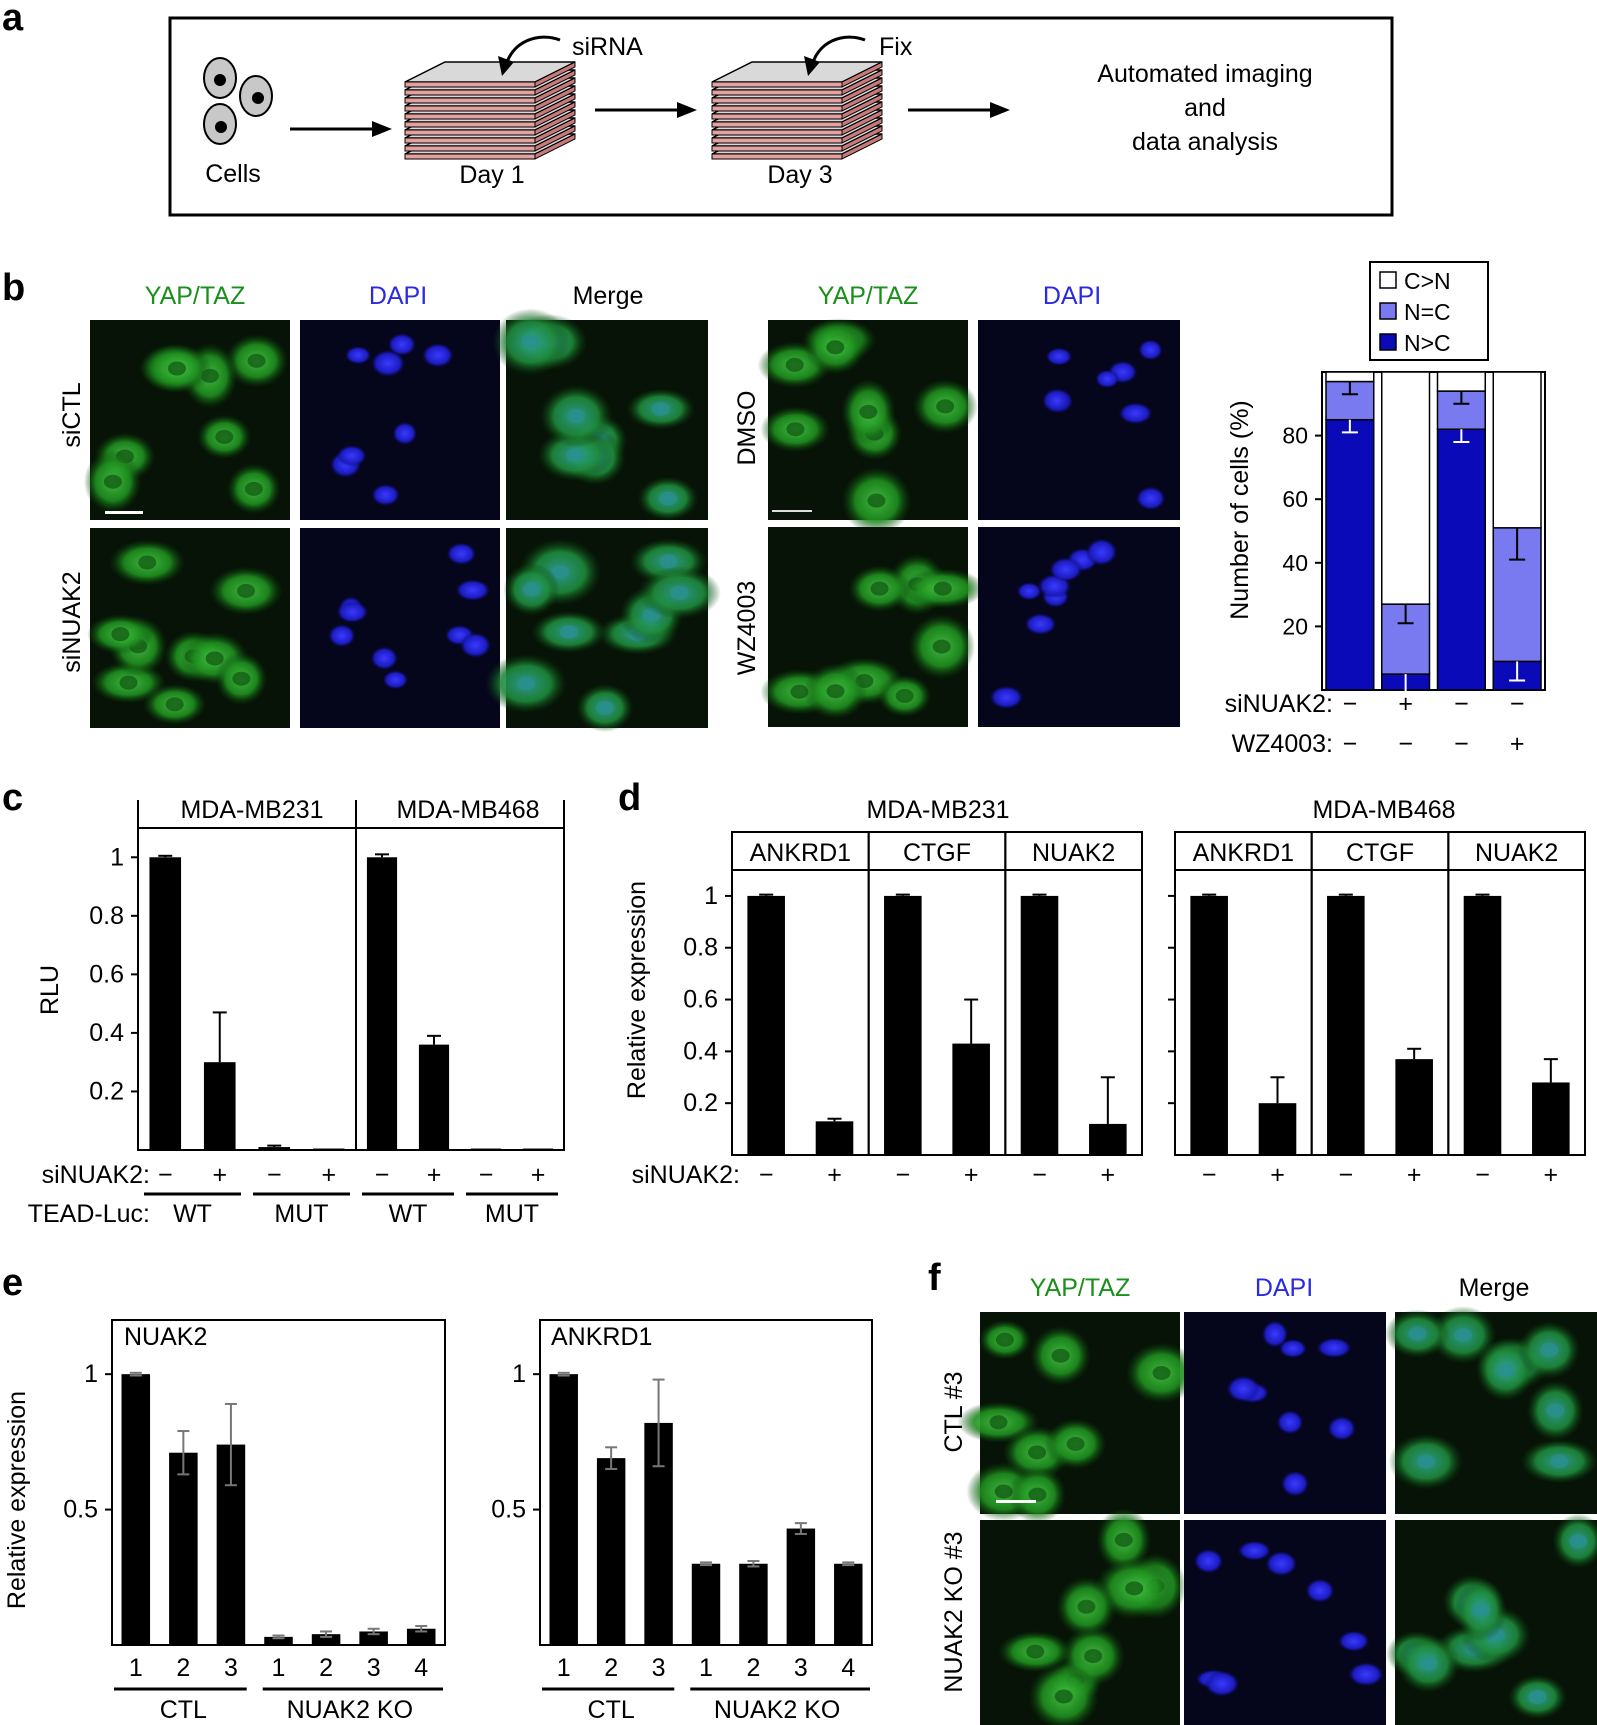 The width and height of the screenshot is (1597, 1725). What do you see at coordinates (1295, 563) in the screenshot?
I see `y-tick-label: 40` at bounding box center [1295, 563].